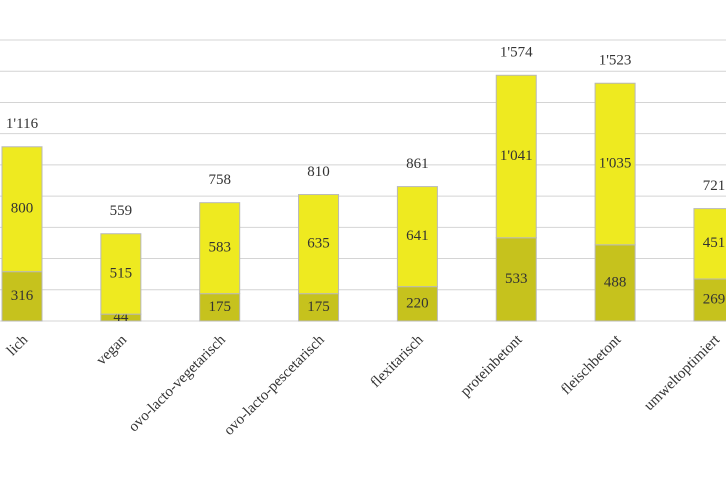 The image size is (726, 480). Describe the element at coordinates (615, 61) in the screenshot. I see `total-label: 1'523` at that location.